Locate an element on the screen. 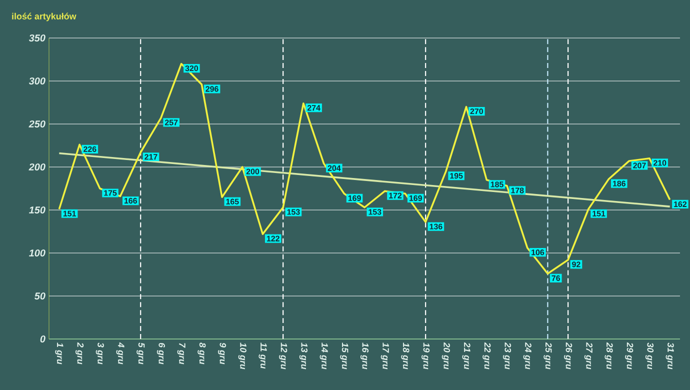 The image size is (690, 390). x-tick-label: 20 gru is located at coordinates (446, 356).